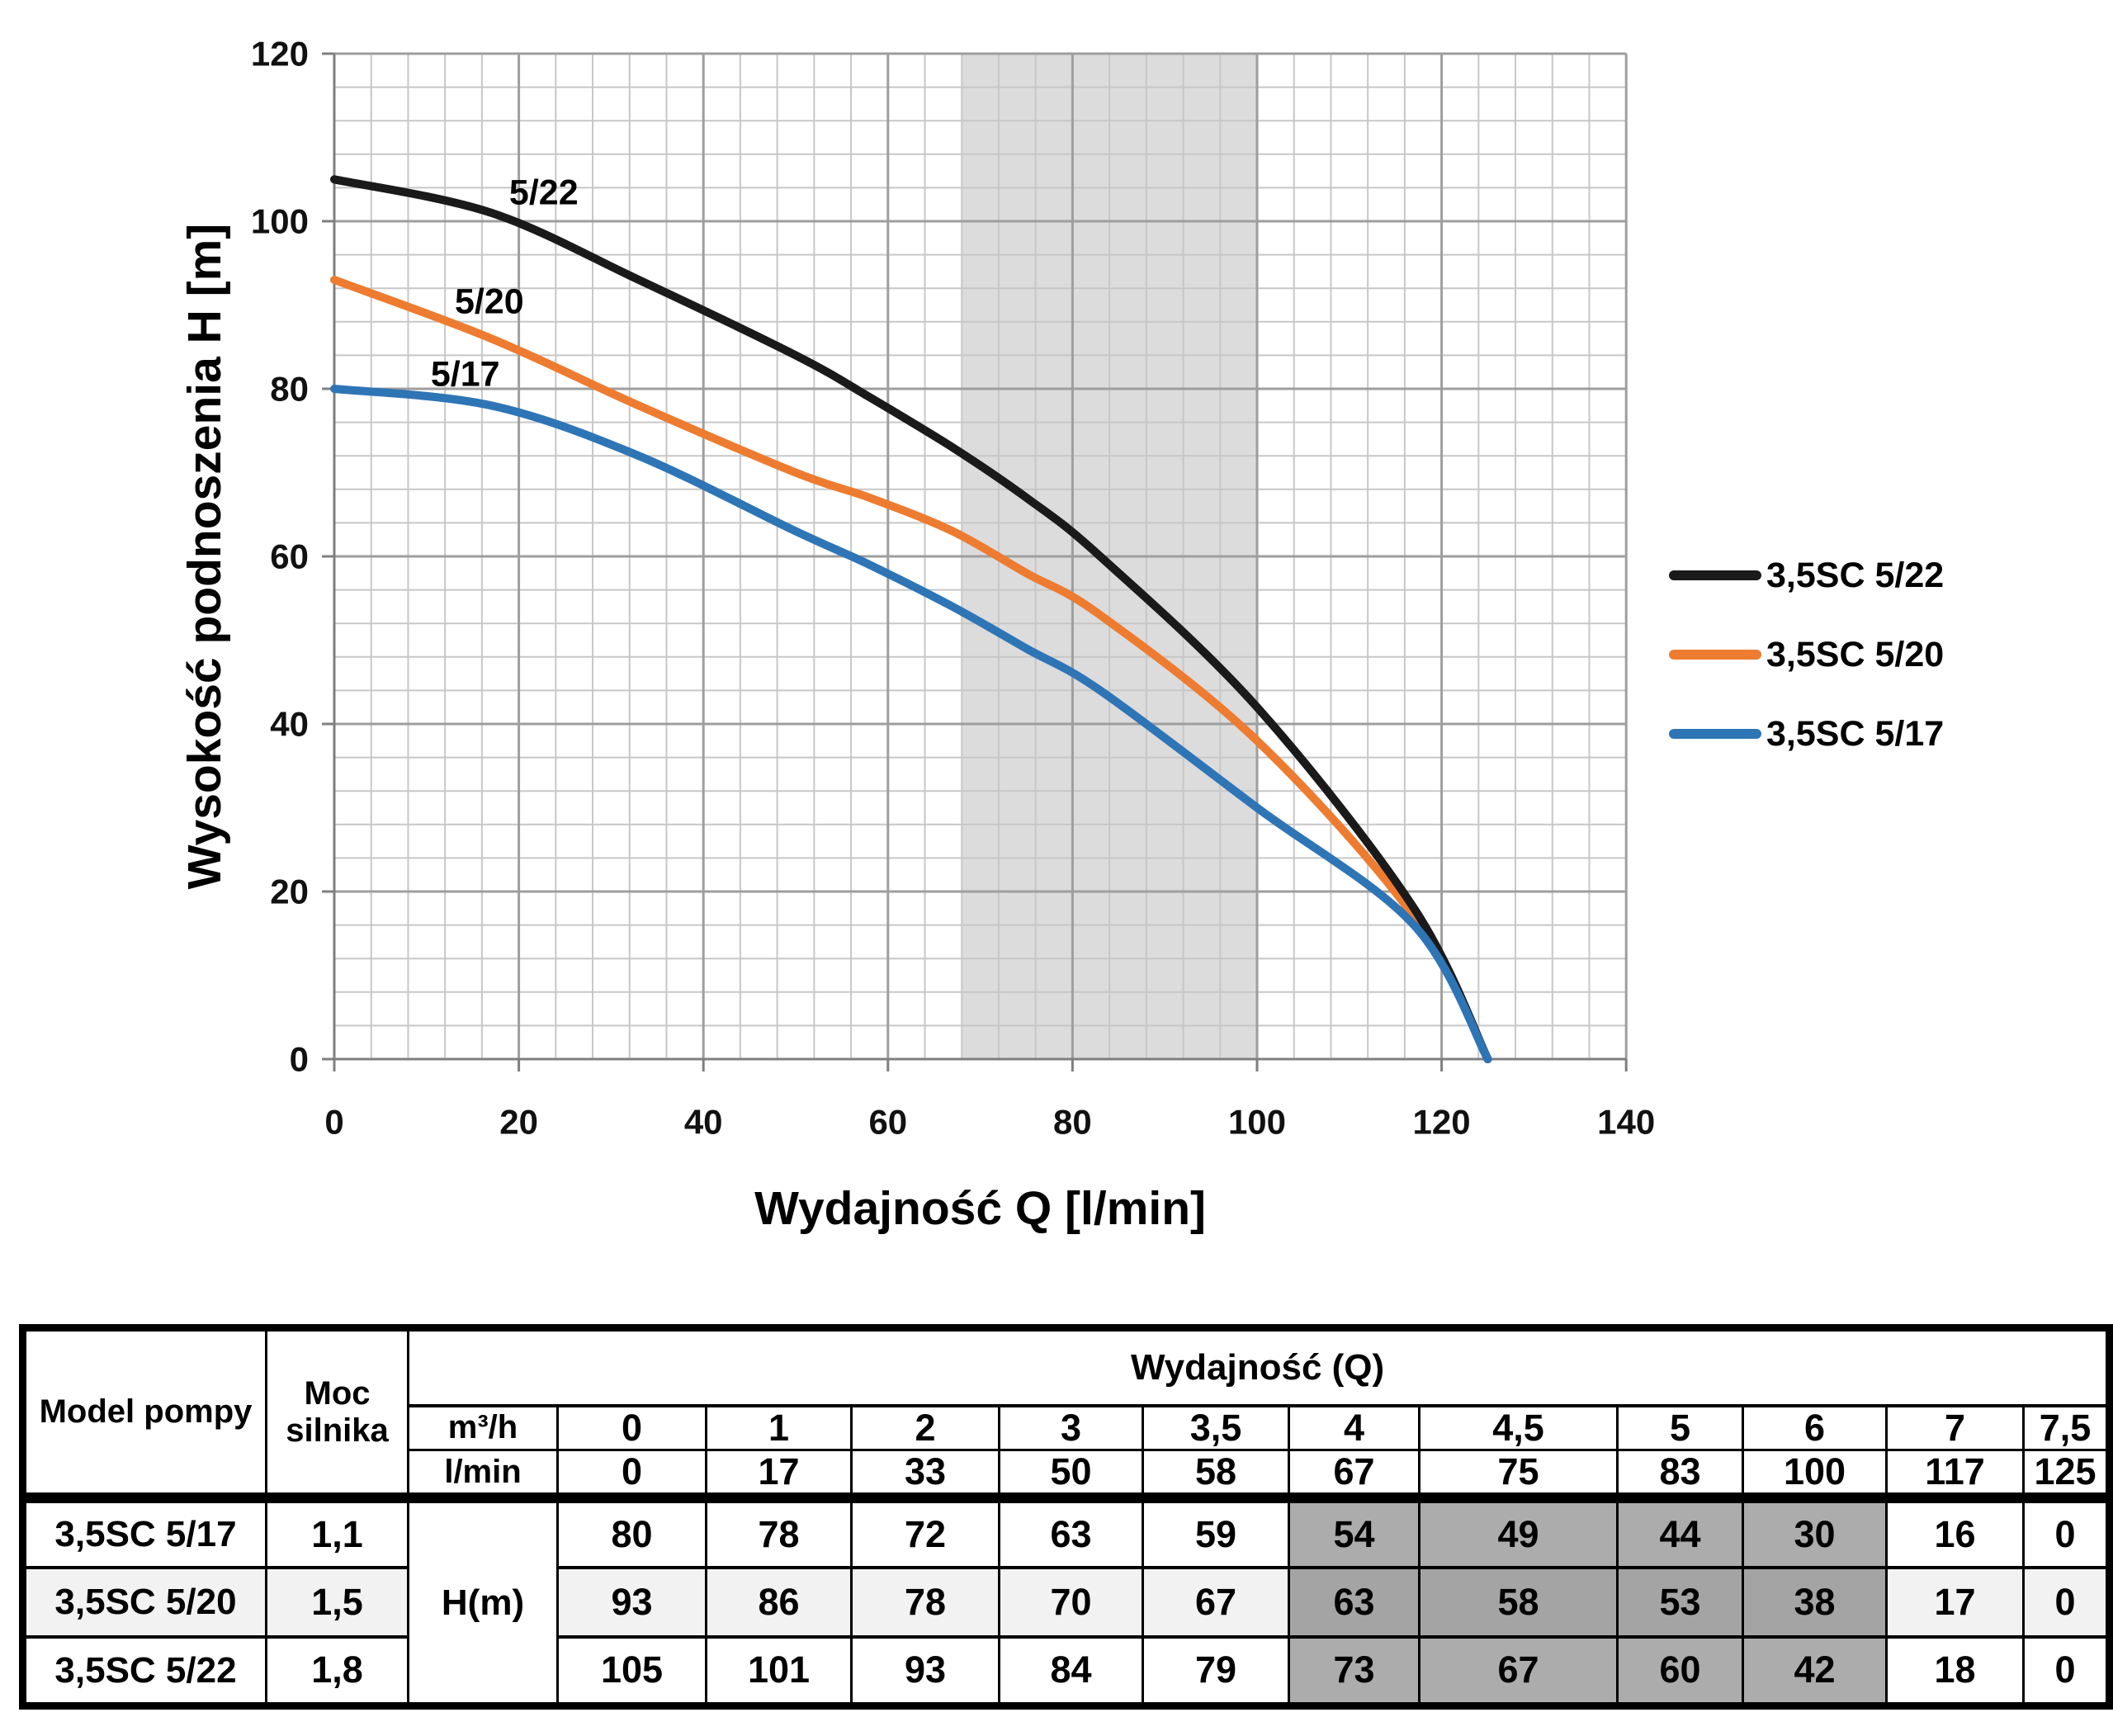  What do you see at coordinates (289, 725) in the screenshot?
I see `y-tick-label: 40` at bounding box center [289, 725].